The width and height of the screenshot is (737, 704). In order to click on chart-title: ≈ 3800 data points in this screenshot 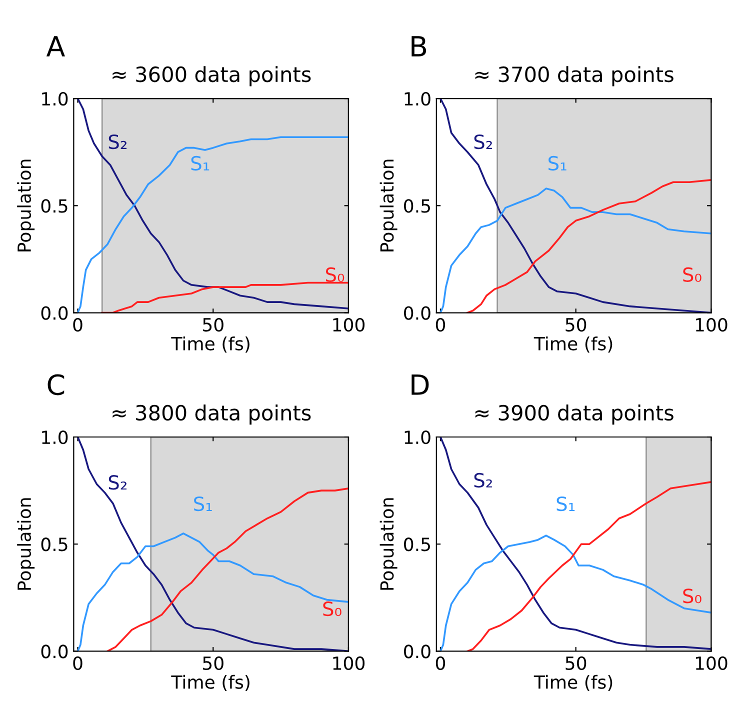, I will do `click(211, 414)`.